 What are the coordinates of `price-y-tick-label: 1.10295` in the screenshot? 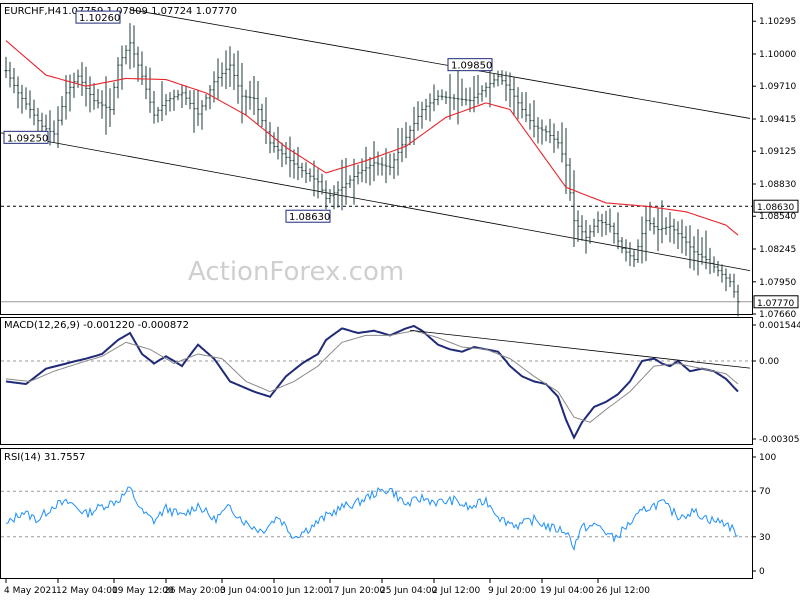 It's located at (777, 22).